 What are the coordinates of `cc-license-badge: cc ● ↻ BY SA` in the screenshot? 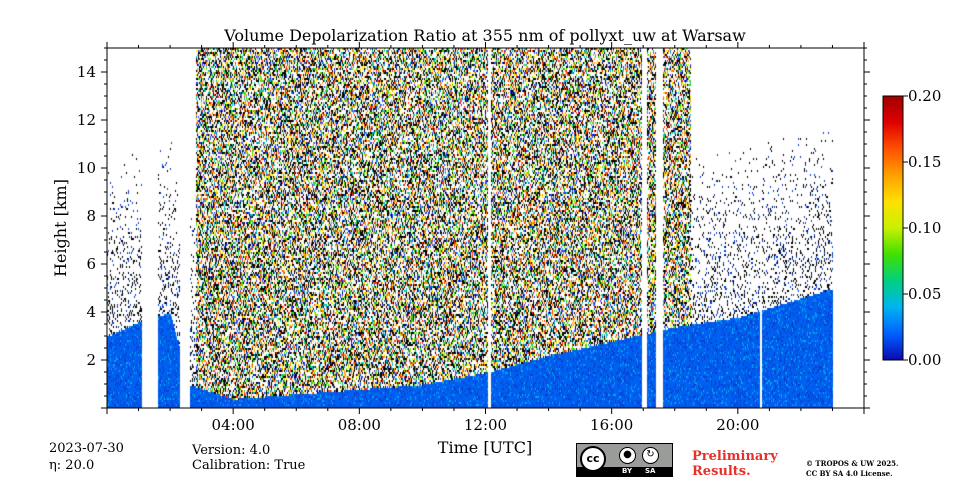 It's located at (624, 460).